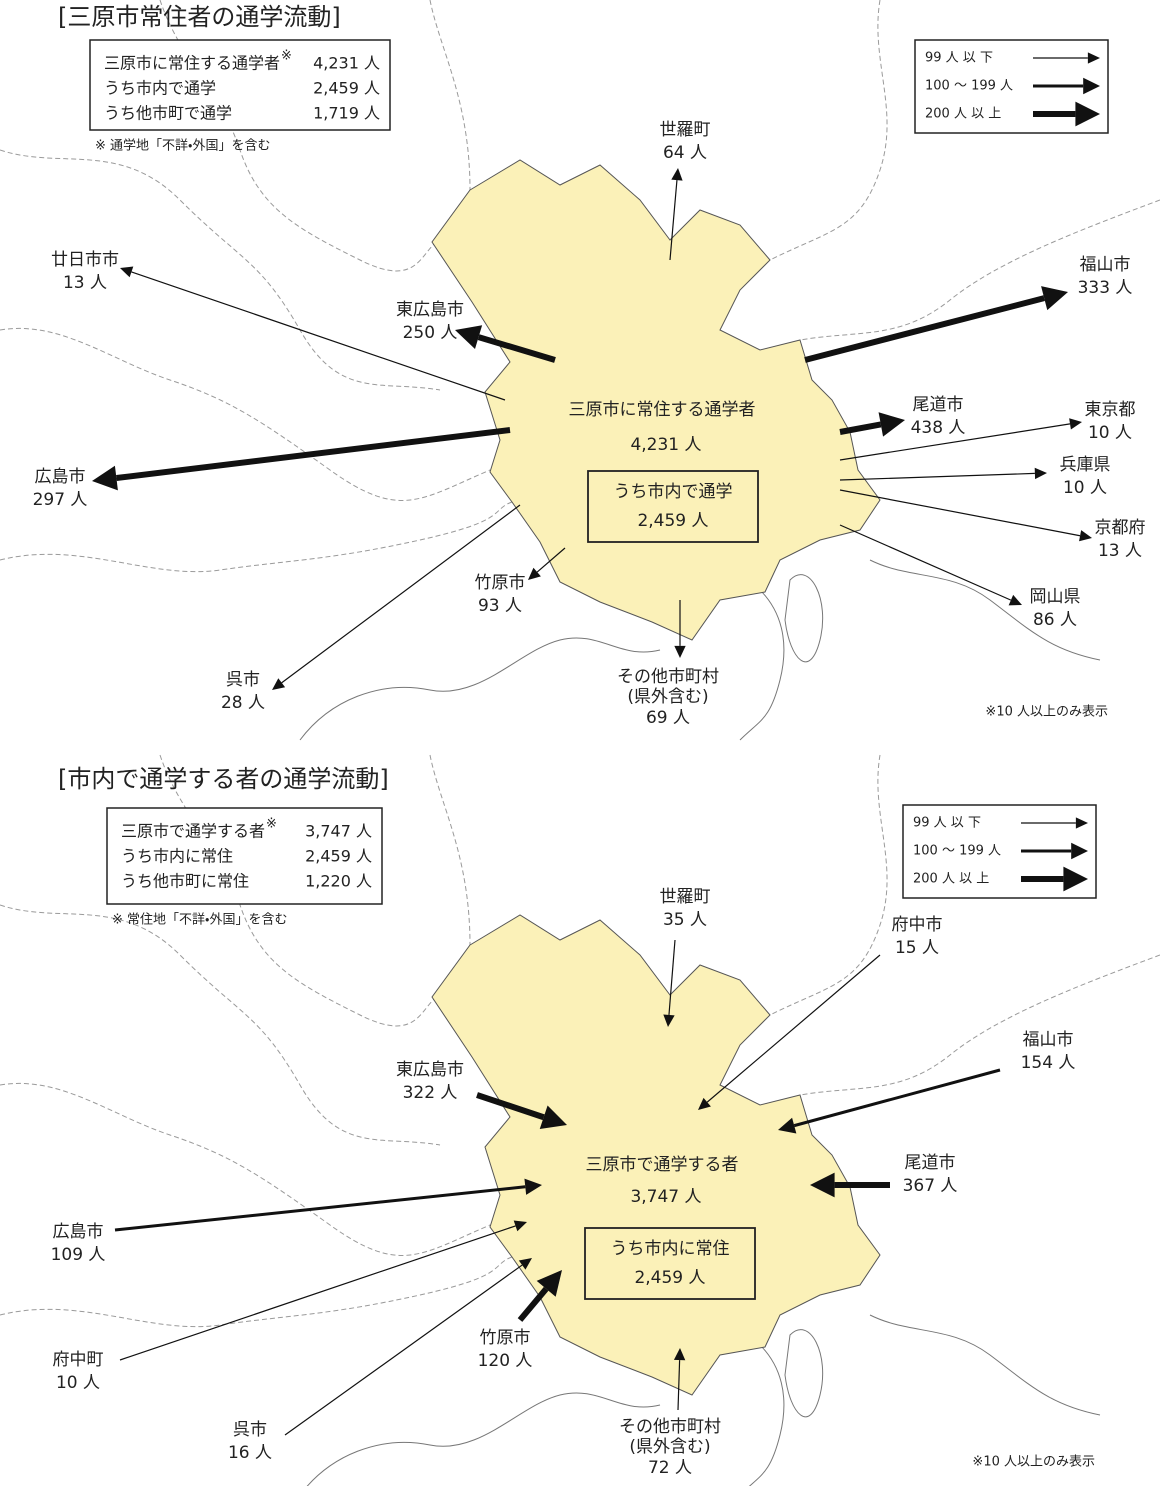 The height and width of the screenshot is (1486, 1160). What do you see at coordinates (430, 333) in the screenshot?
I see `flow-value: 250 人` at bounding box center [430, 333].